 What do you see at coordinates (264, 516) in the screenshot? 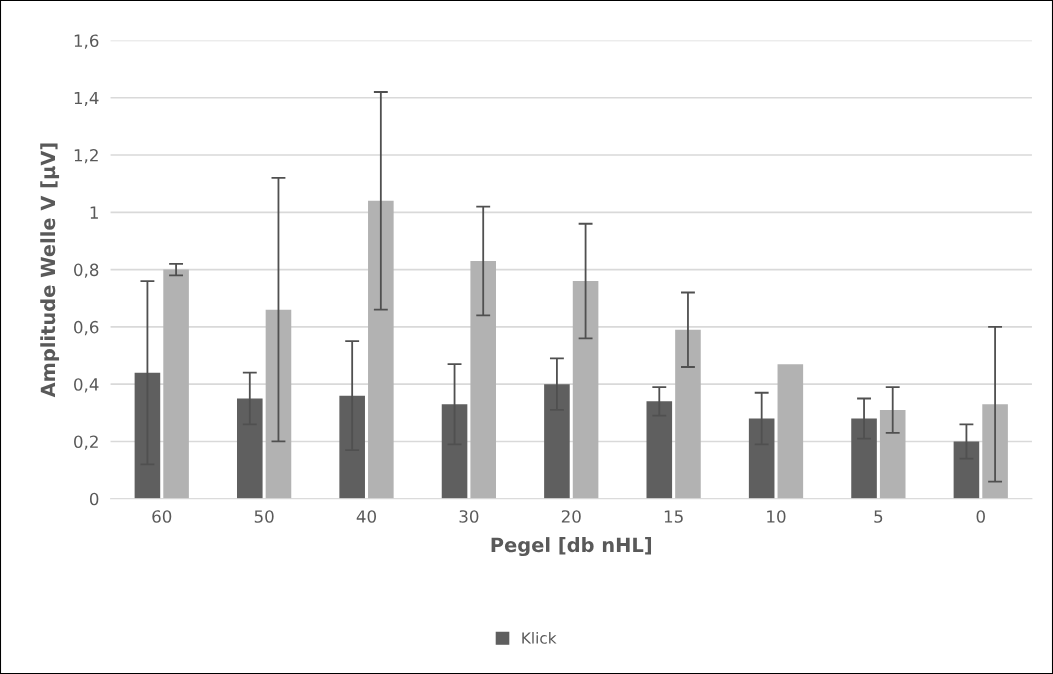
I see `x-tick-label: 50` at bounding box center [264, 516].